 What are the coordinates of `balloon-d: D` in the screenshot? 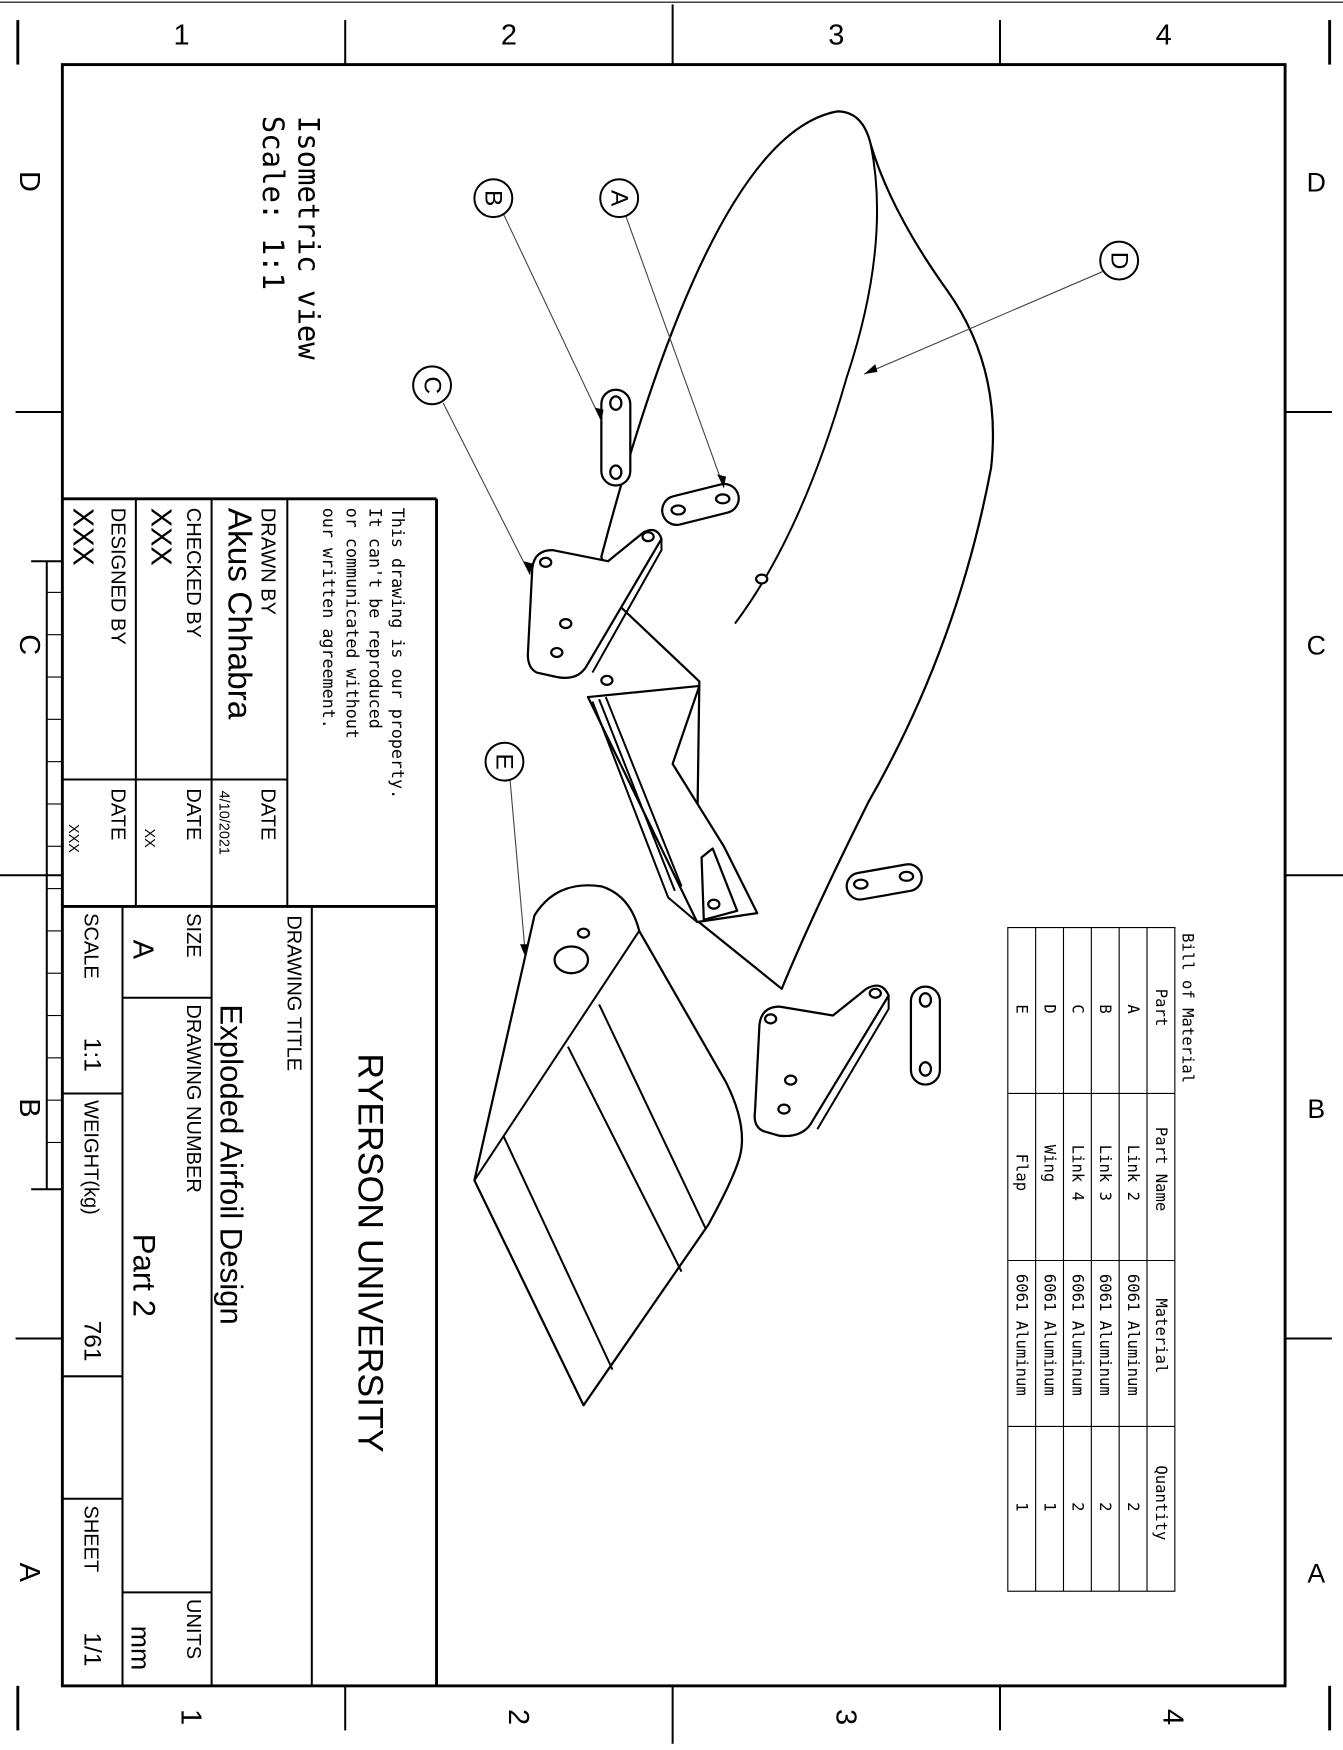 It's located at (1119, 260).